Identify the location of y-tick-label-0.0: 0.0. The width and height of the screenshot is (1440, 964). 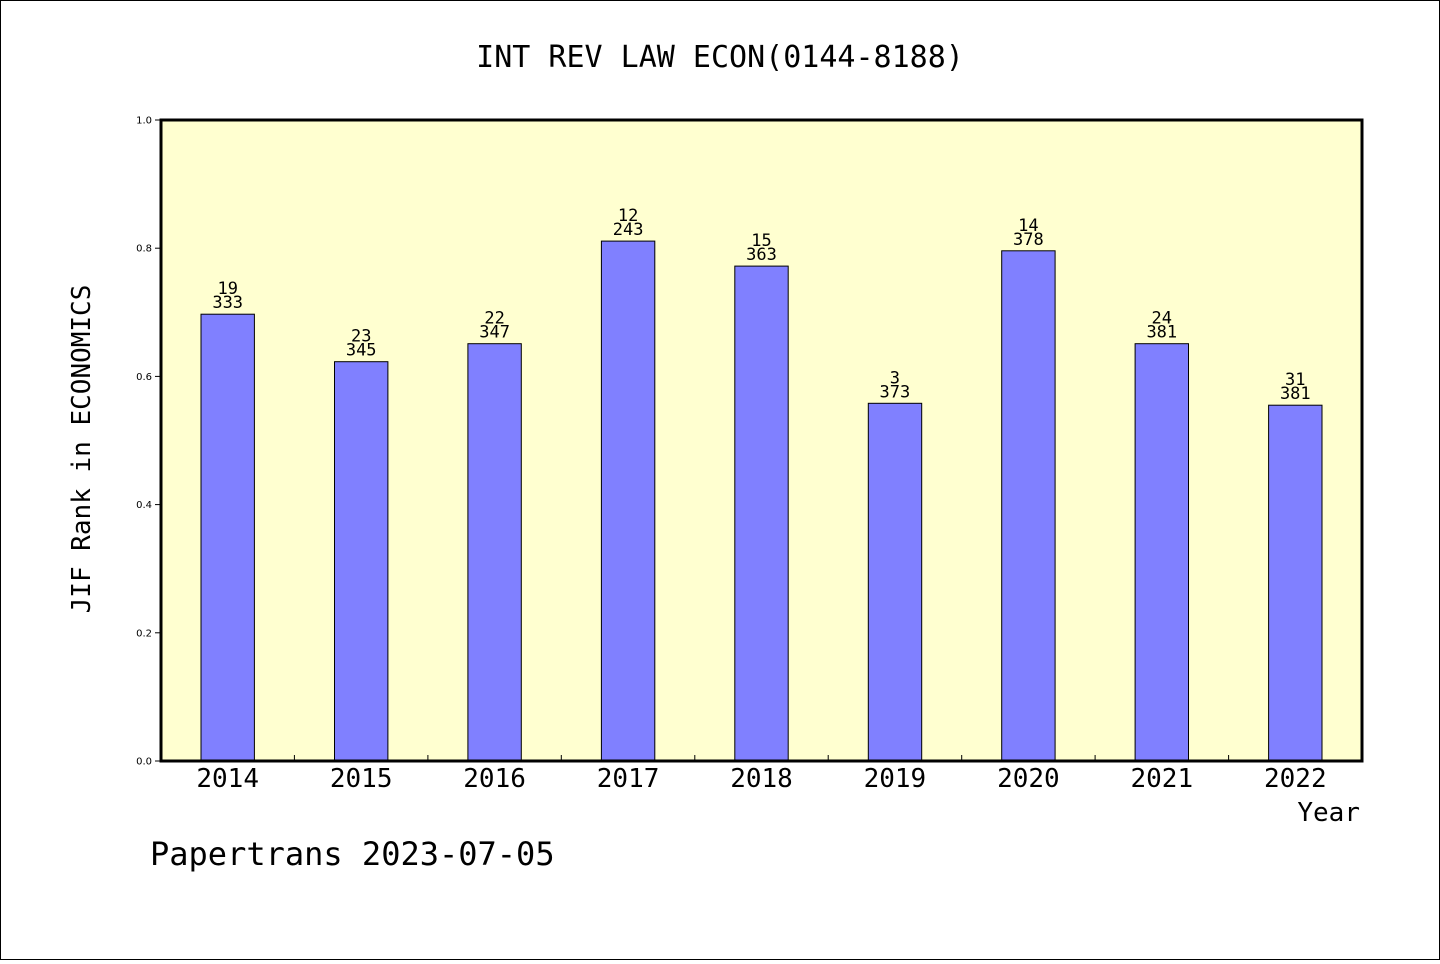
(144, 762).